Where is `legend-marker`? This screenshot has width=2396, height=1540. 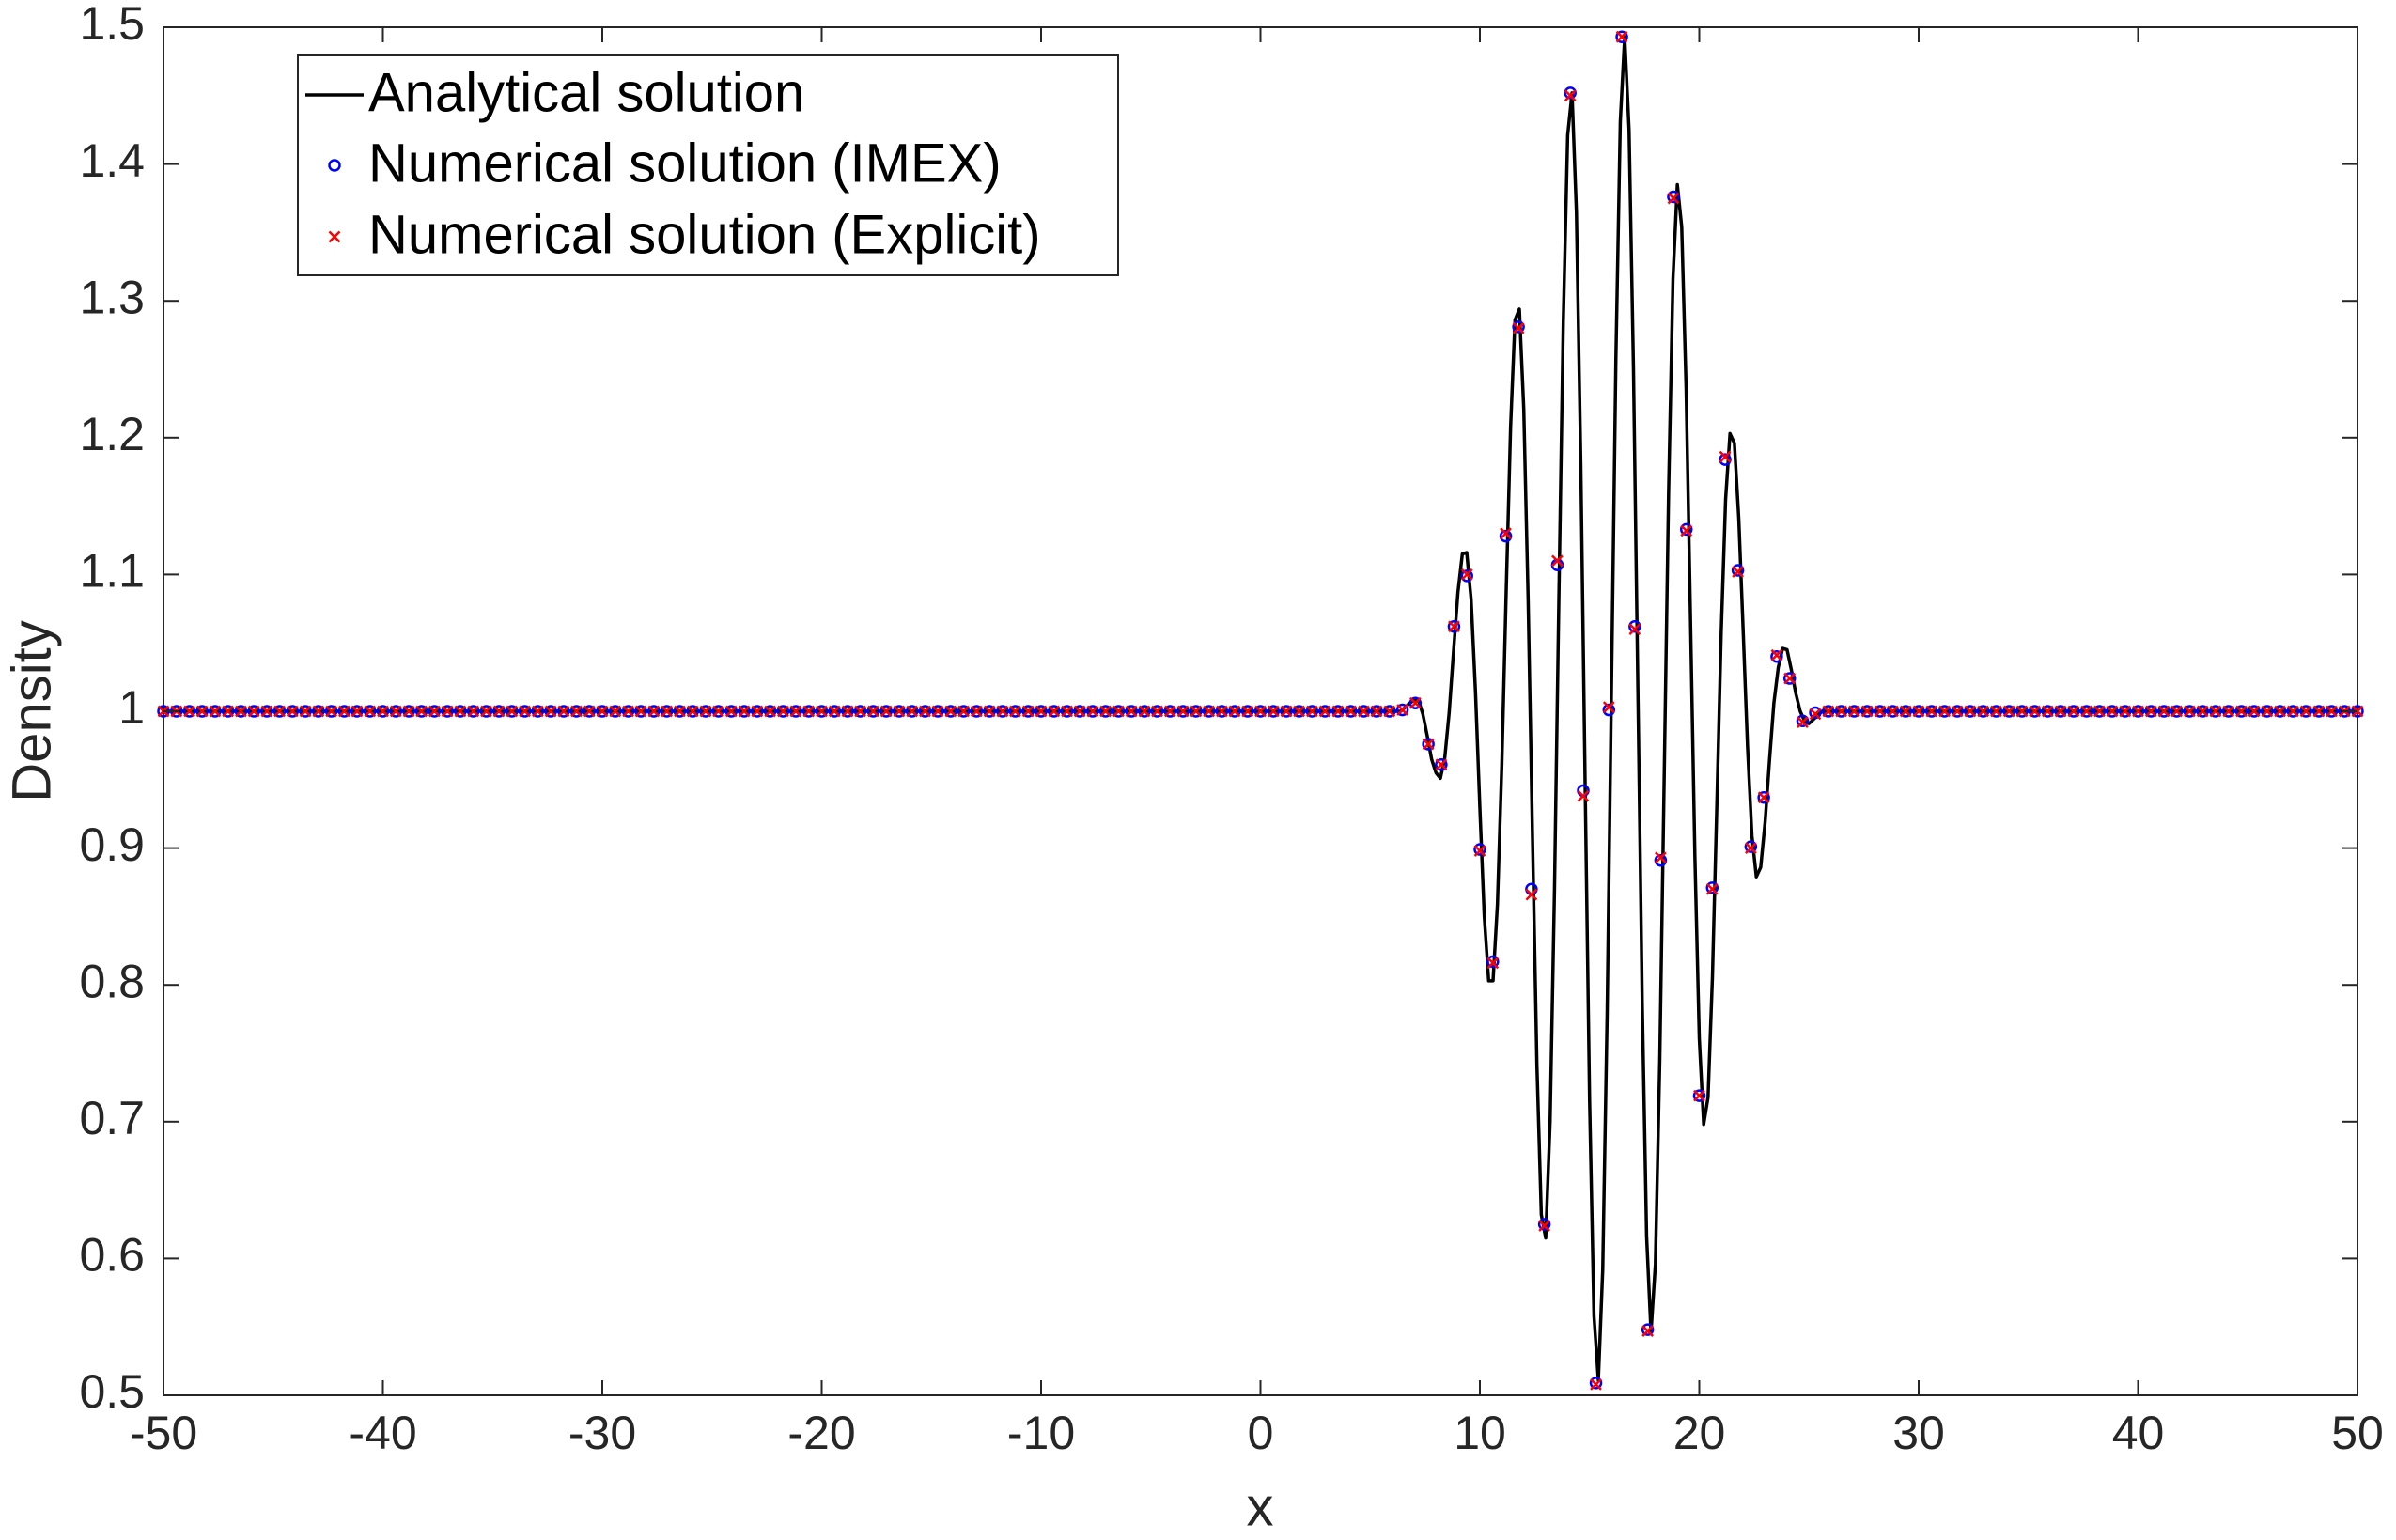
legend-marker is located at coordinates (334, 165).